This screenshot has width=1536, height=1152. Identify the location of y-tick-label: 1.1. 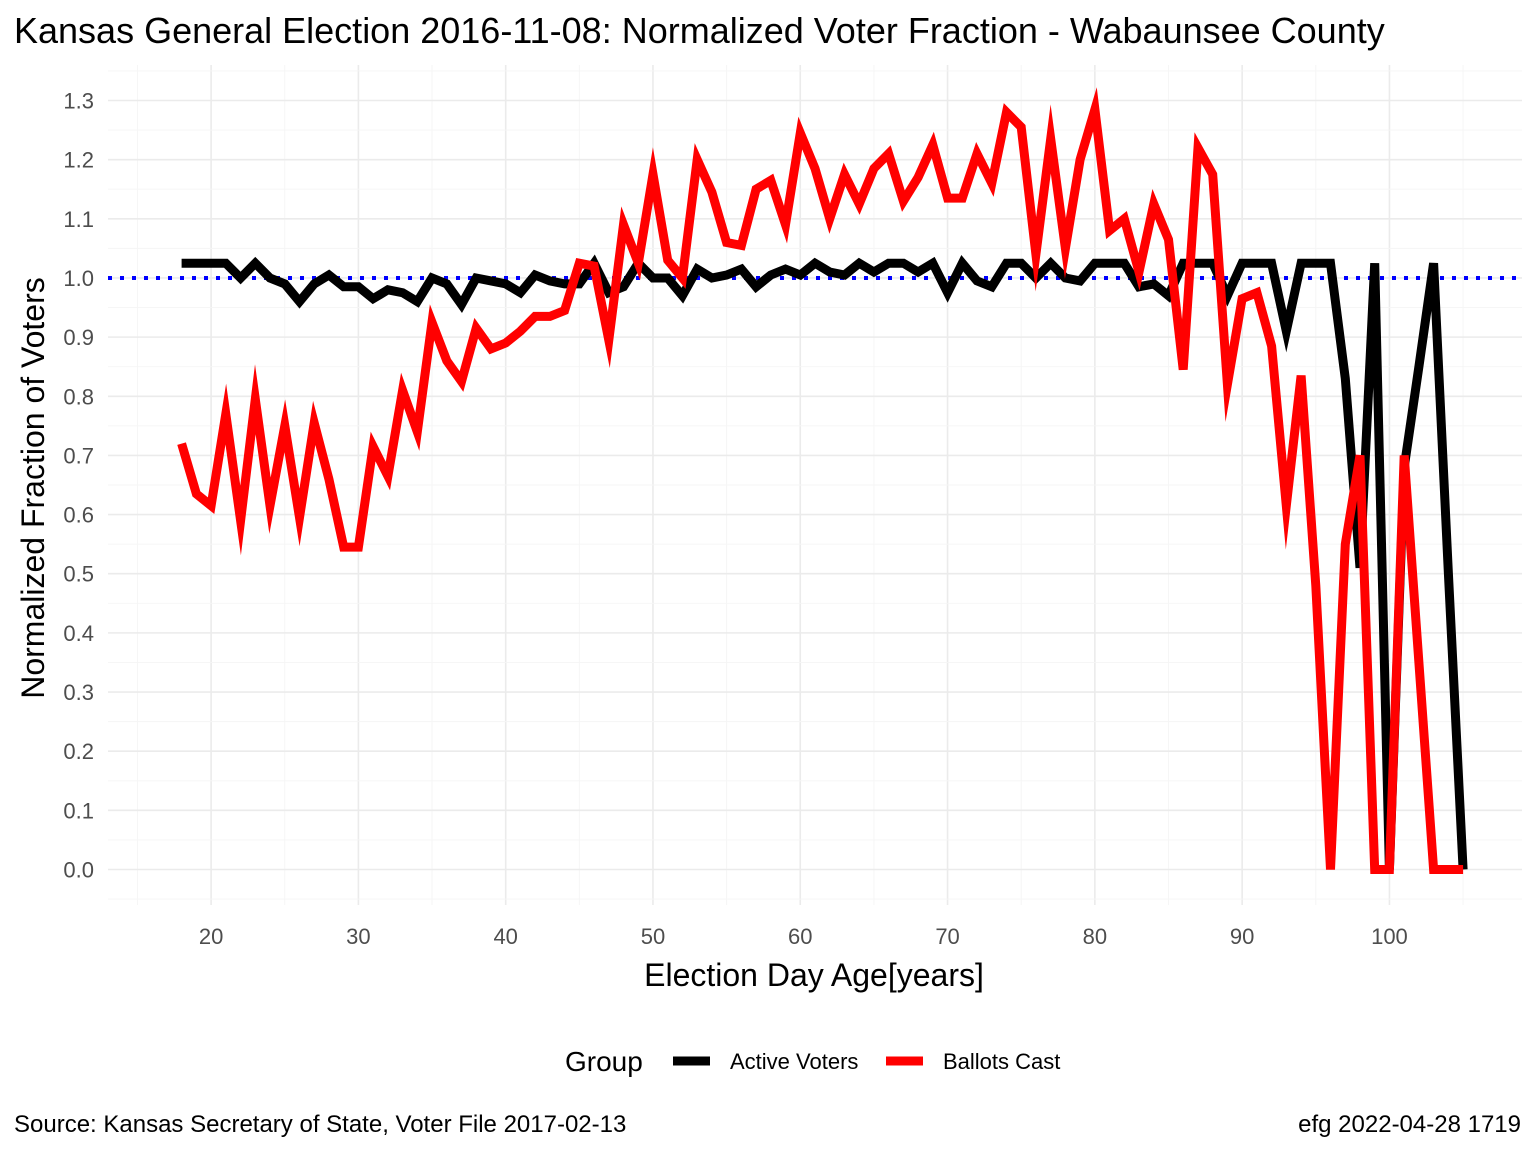
(78, 219).